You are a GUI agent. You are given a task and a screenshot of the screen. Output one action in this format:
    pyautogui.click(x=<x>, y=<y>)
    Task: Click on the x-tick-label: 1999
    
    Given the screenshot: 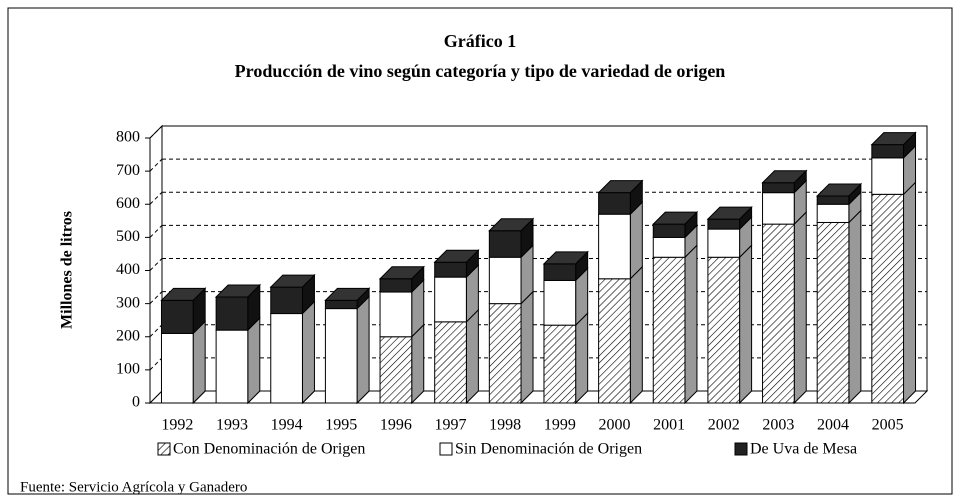 What is the action you would take?
    pyautogui.click(x=560, y=425)
    